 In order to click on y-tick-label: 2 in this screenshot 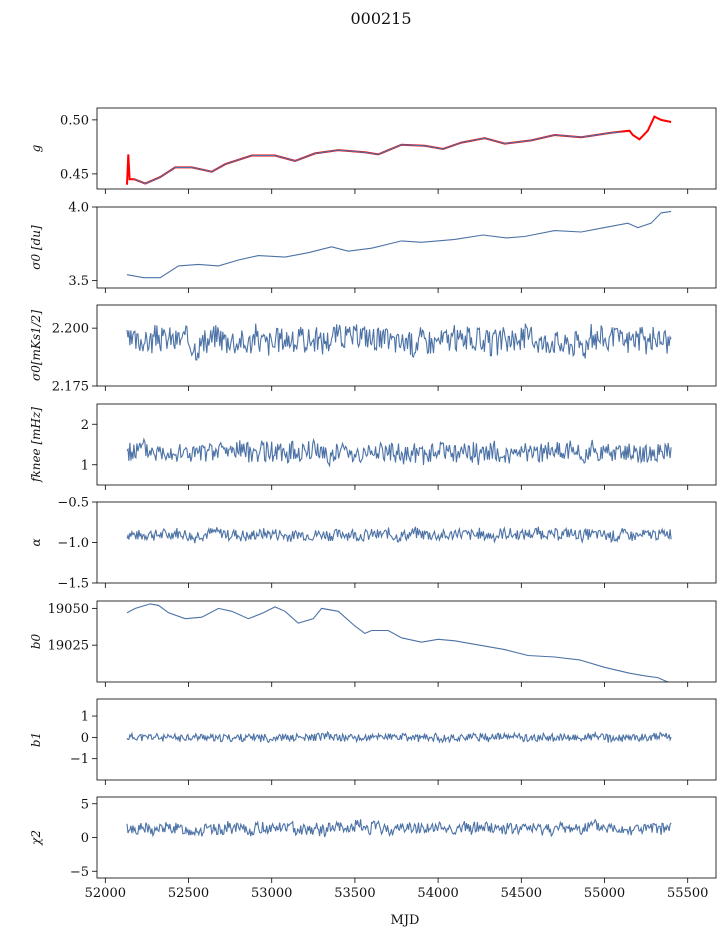, I will do `click(85, 425)`.